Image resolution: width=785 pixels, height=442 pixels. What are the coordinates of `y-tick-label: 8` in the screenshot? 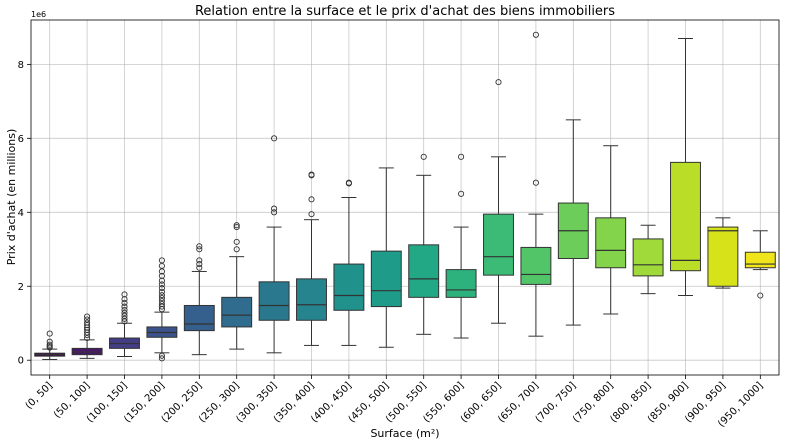 It's located at (21, 65).